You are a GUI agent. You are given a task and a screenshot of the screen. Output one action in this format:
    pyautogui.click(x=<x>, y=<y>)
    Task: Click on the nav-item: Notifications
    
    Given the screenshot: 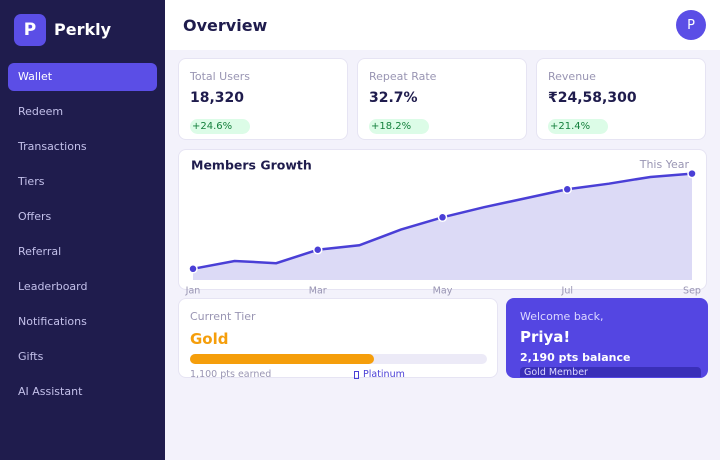 What is the action you would take?
    pyautogui.click(x=52, y=321)
    